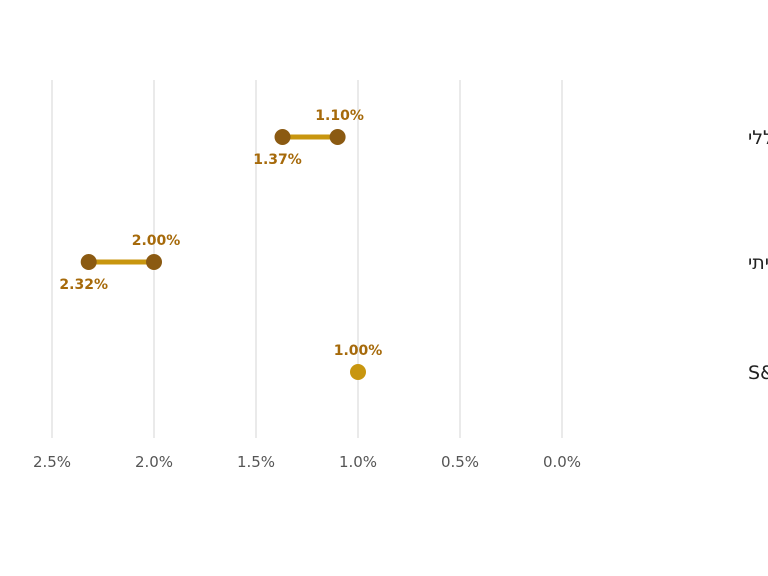 The width and height of the screenshot is (768, 576). What do you see at coordinates (460, 462) in the screenshot?
I see `x-tick-label: 0.5%` at bounding box center [460, 462].